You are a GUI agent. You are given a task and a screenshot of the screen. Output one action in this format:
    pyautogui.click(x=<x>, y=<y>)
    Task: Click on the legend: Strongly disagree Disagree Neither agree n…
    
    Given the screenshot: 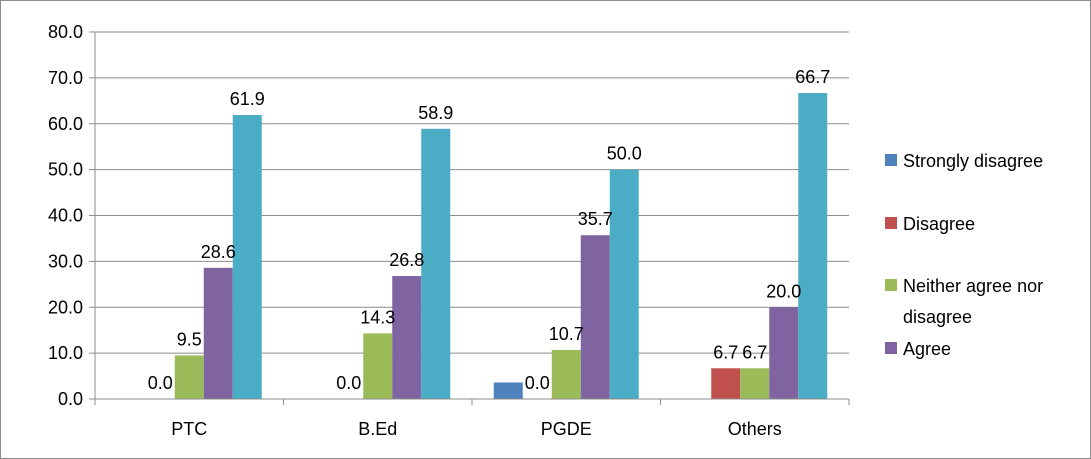 What is the action you would take?
    pyautogui.click(x=964, y=255)
    